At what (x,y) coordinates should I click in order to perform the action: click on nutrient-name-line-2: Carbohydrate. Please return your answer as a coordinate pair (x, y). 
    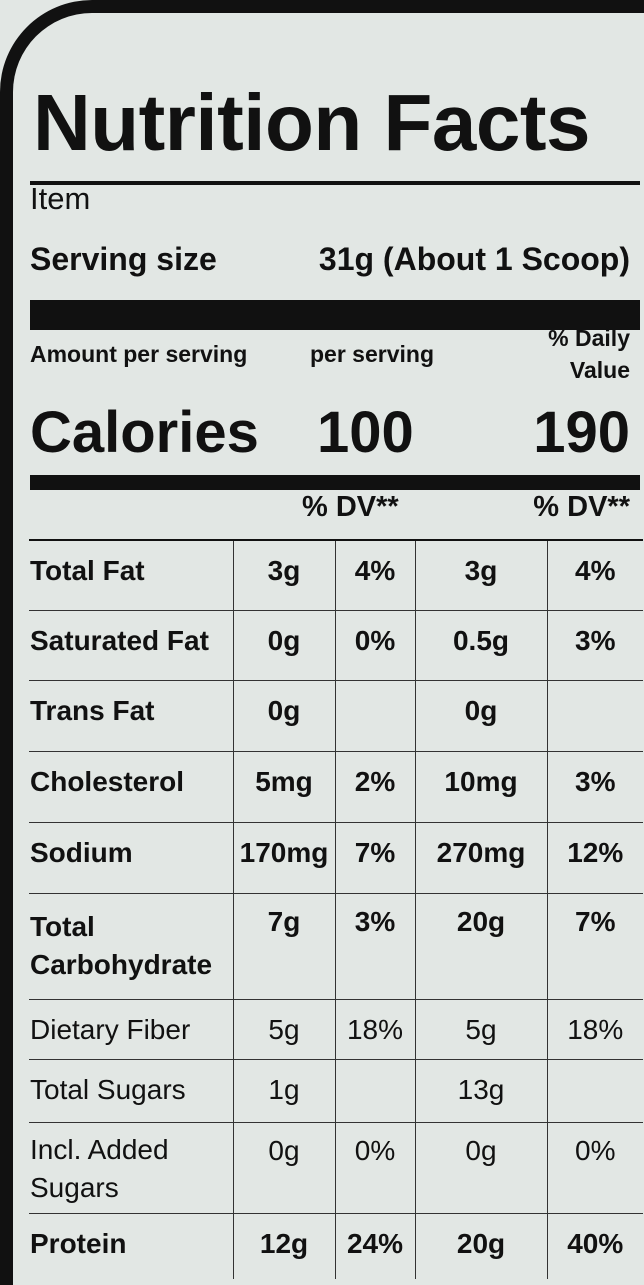
    Looking at the image, I should click on (121, 964).